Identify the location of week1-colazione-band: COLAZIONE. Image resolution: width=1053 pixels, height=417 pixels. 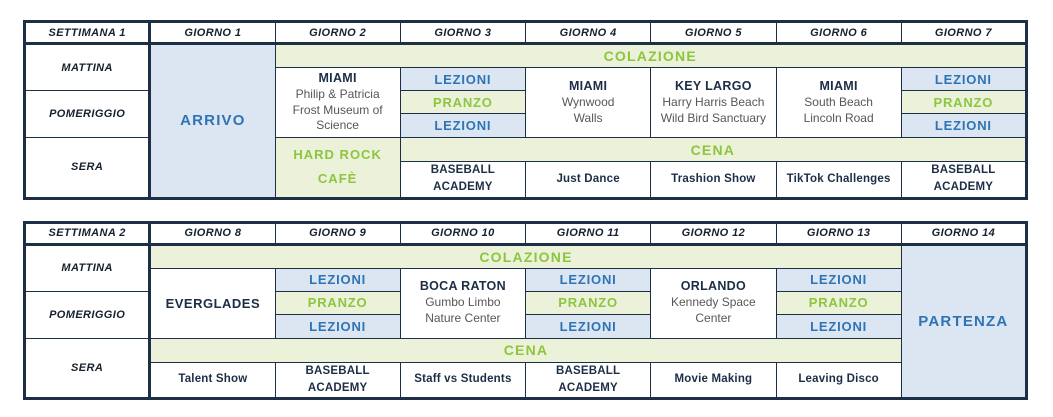
(650, 55).